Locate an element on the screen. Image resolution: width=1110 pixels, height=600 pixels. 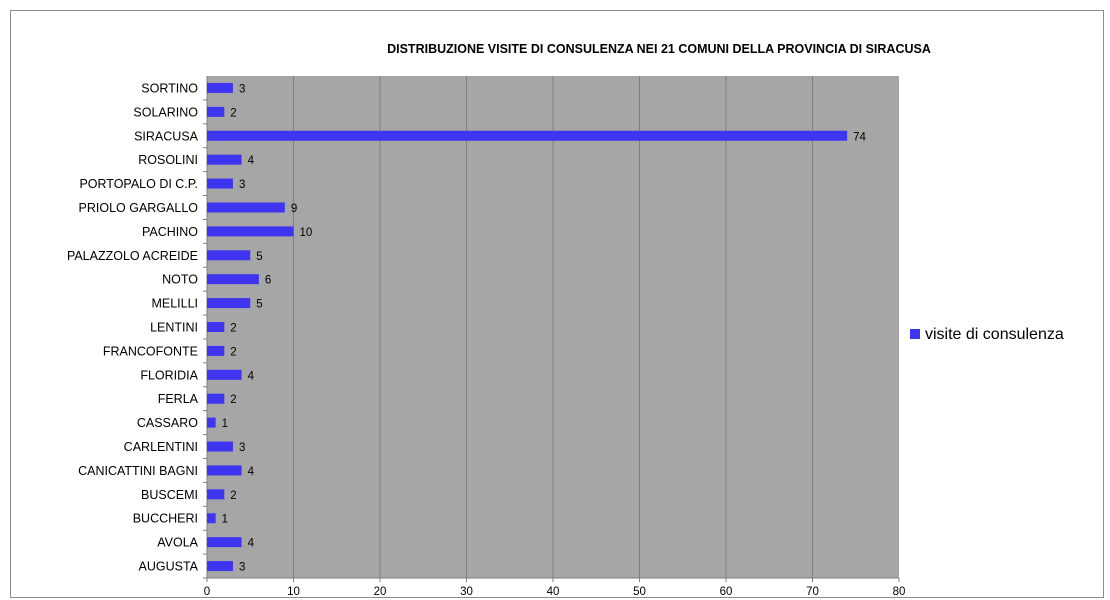
legend-label: visite di consulenza is located at coordinates (994, 334).